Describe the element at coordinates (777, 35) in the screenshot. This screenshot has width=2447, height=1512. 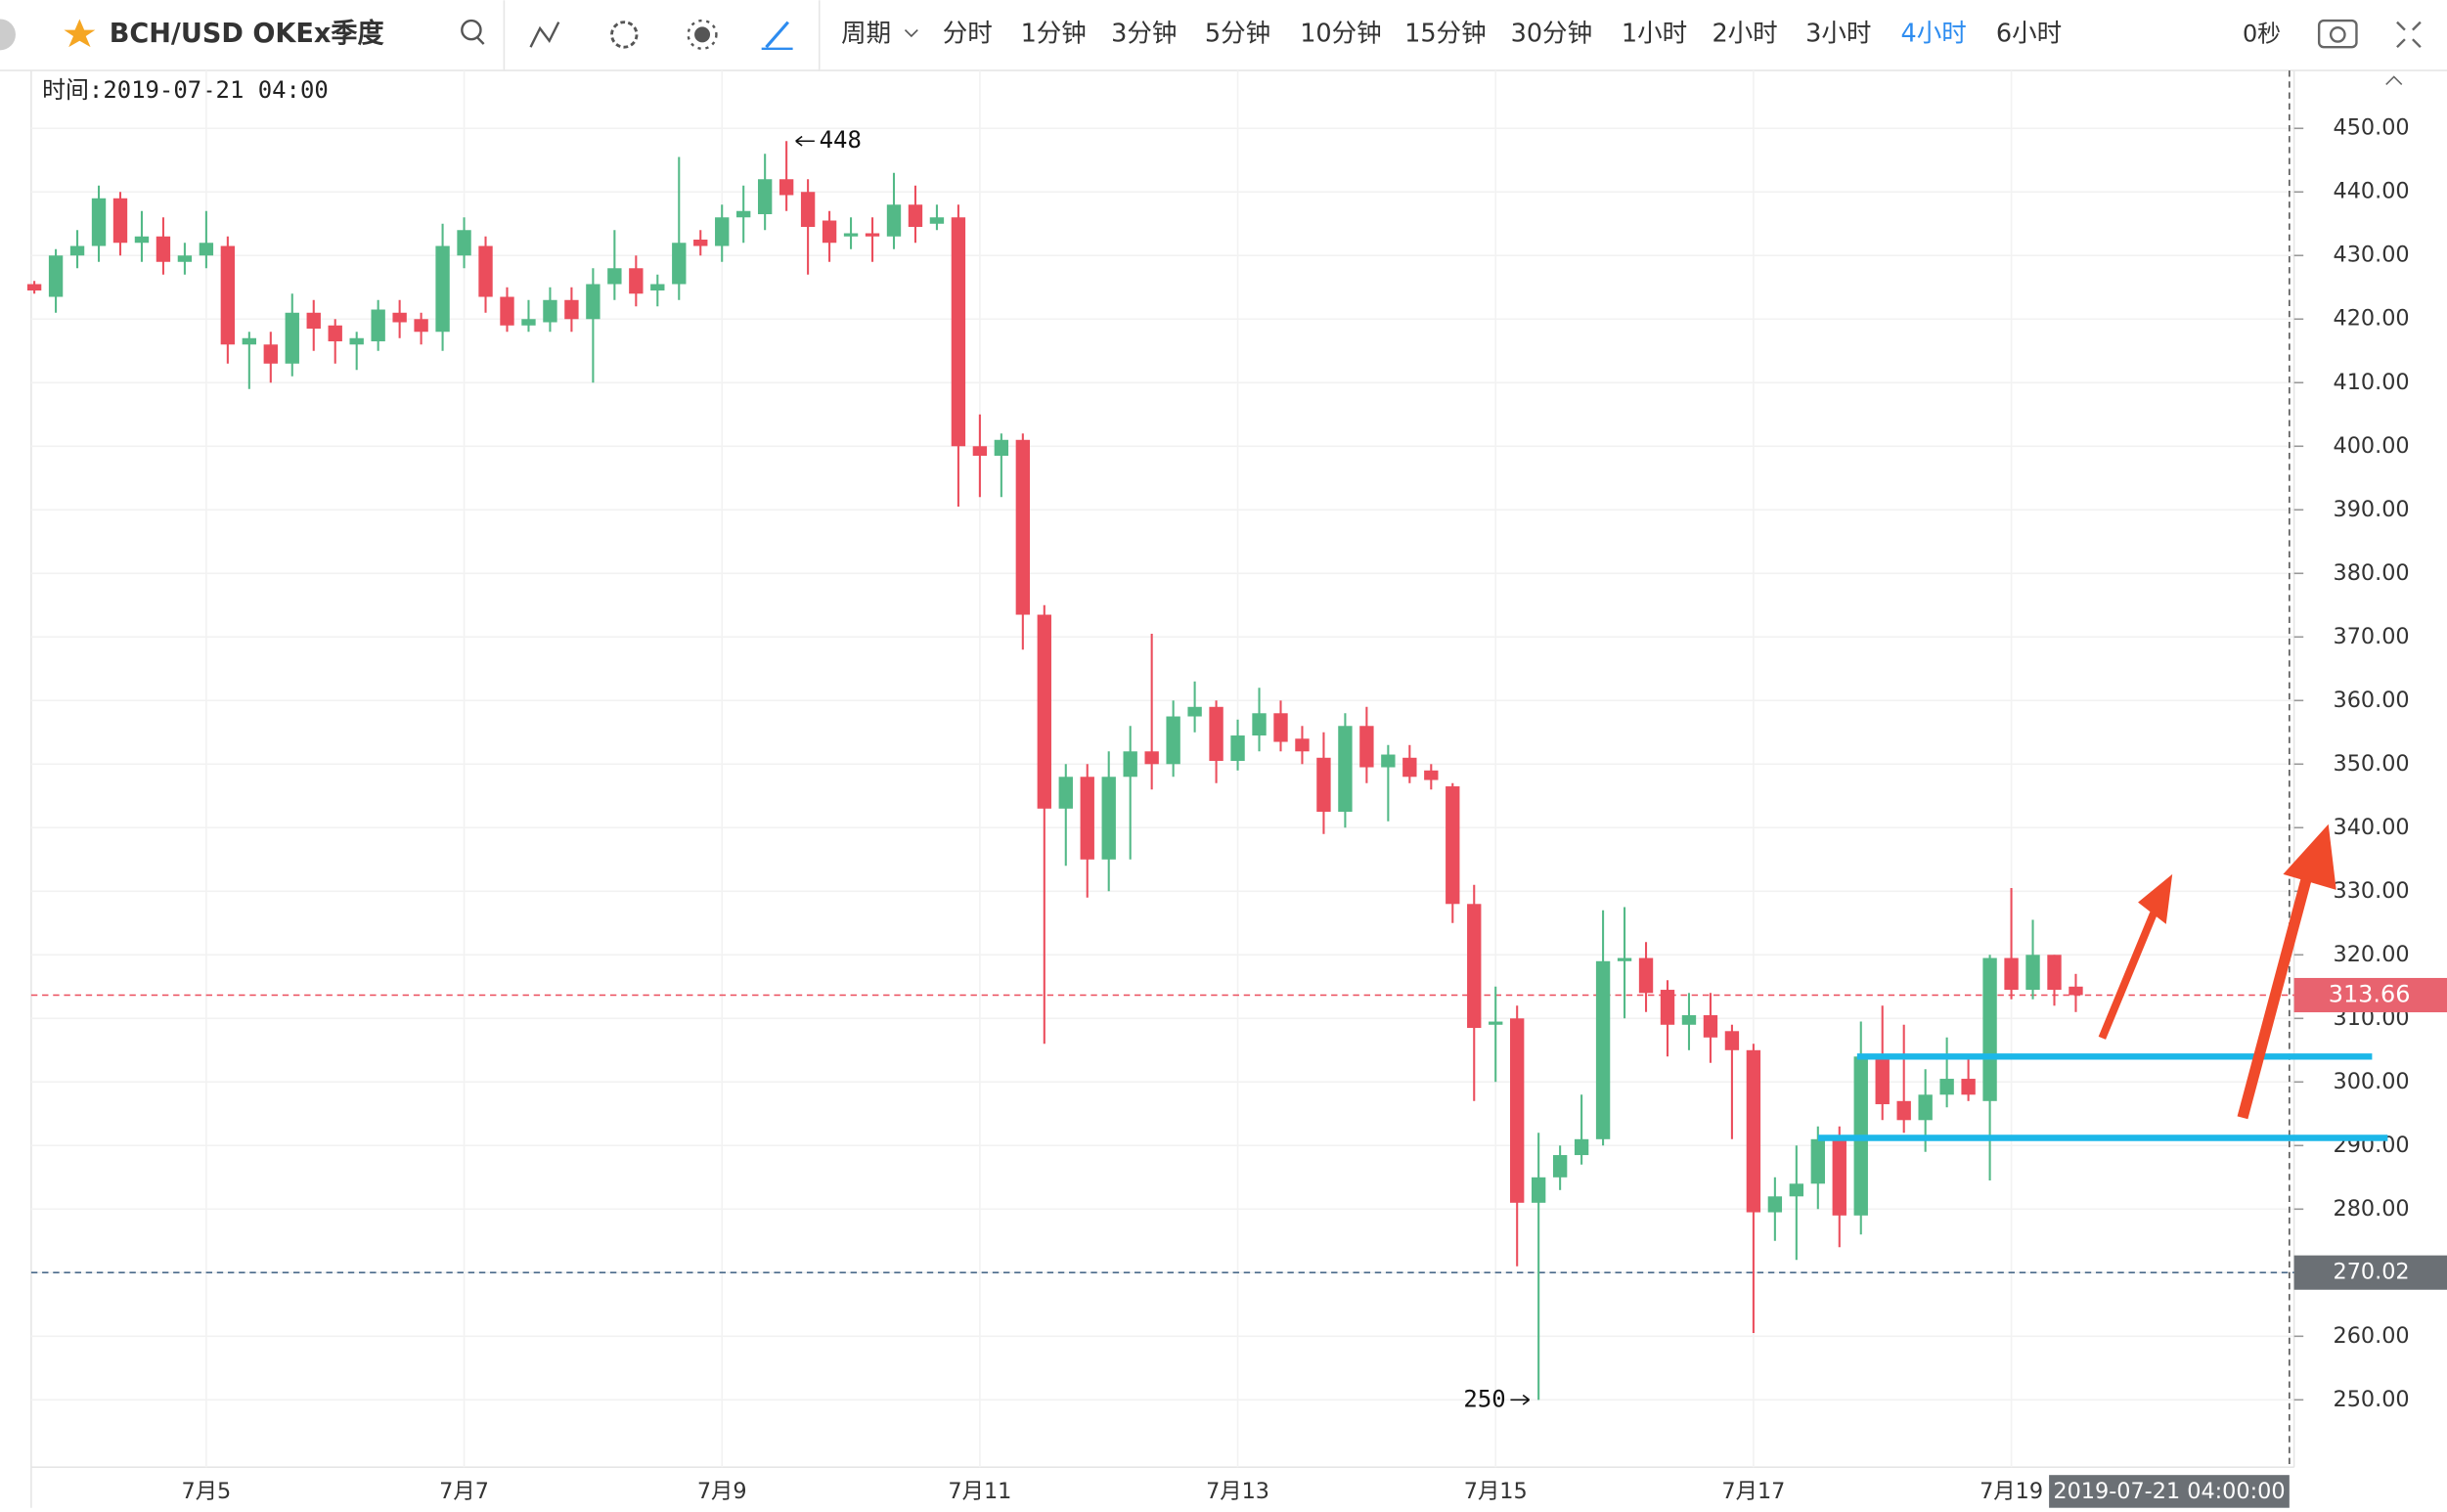
I see `draw-icon` at that location.